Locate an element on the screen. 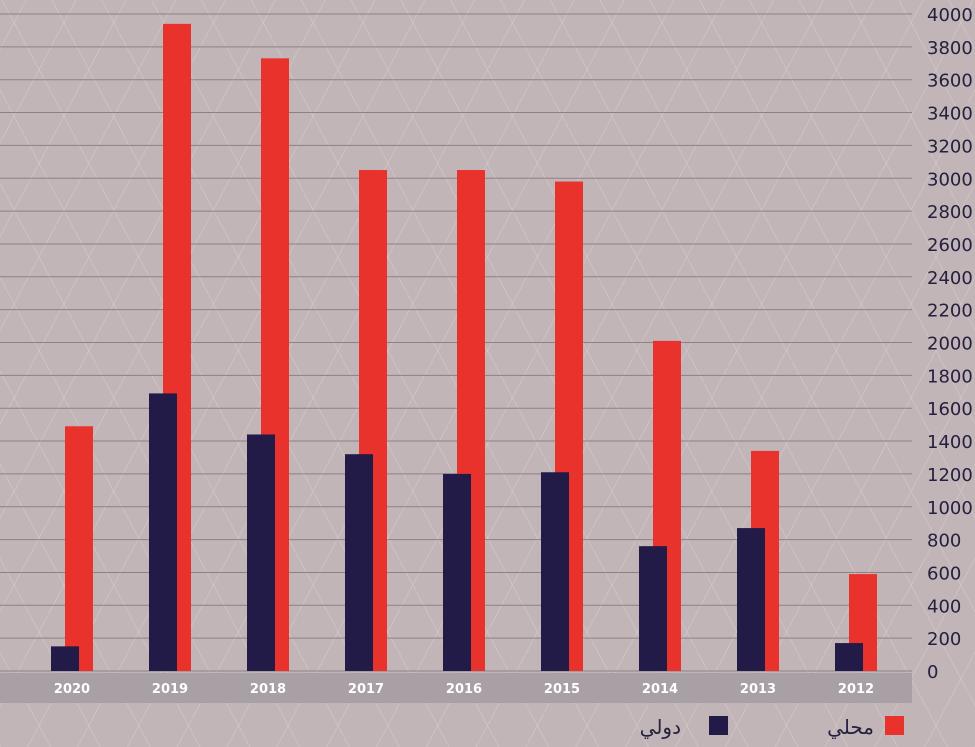 The width and height of the screenshot is (975, 747). x-tick-label: 2017 is located at coordinates (366, 689).